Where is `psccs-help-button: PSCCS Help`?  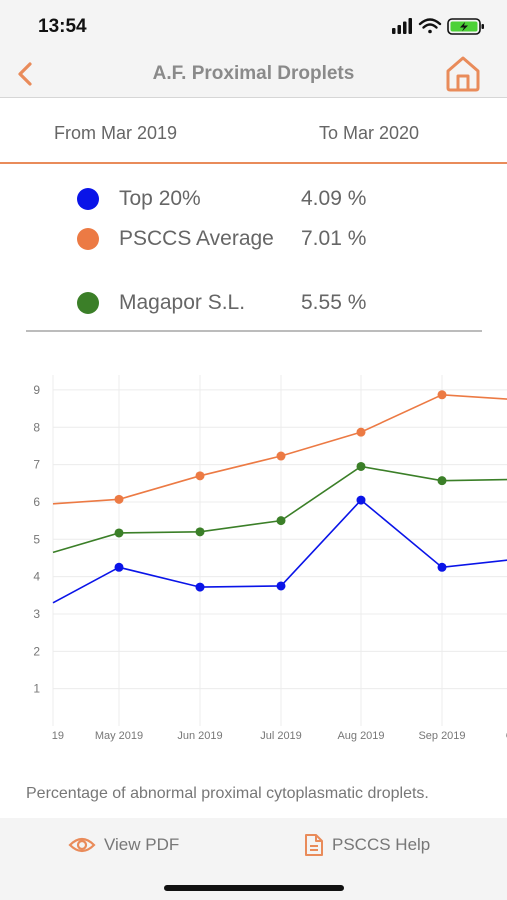
psccs-help-button: PSCCS Help is located at coordinates (367, 845).